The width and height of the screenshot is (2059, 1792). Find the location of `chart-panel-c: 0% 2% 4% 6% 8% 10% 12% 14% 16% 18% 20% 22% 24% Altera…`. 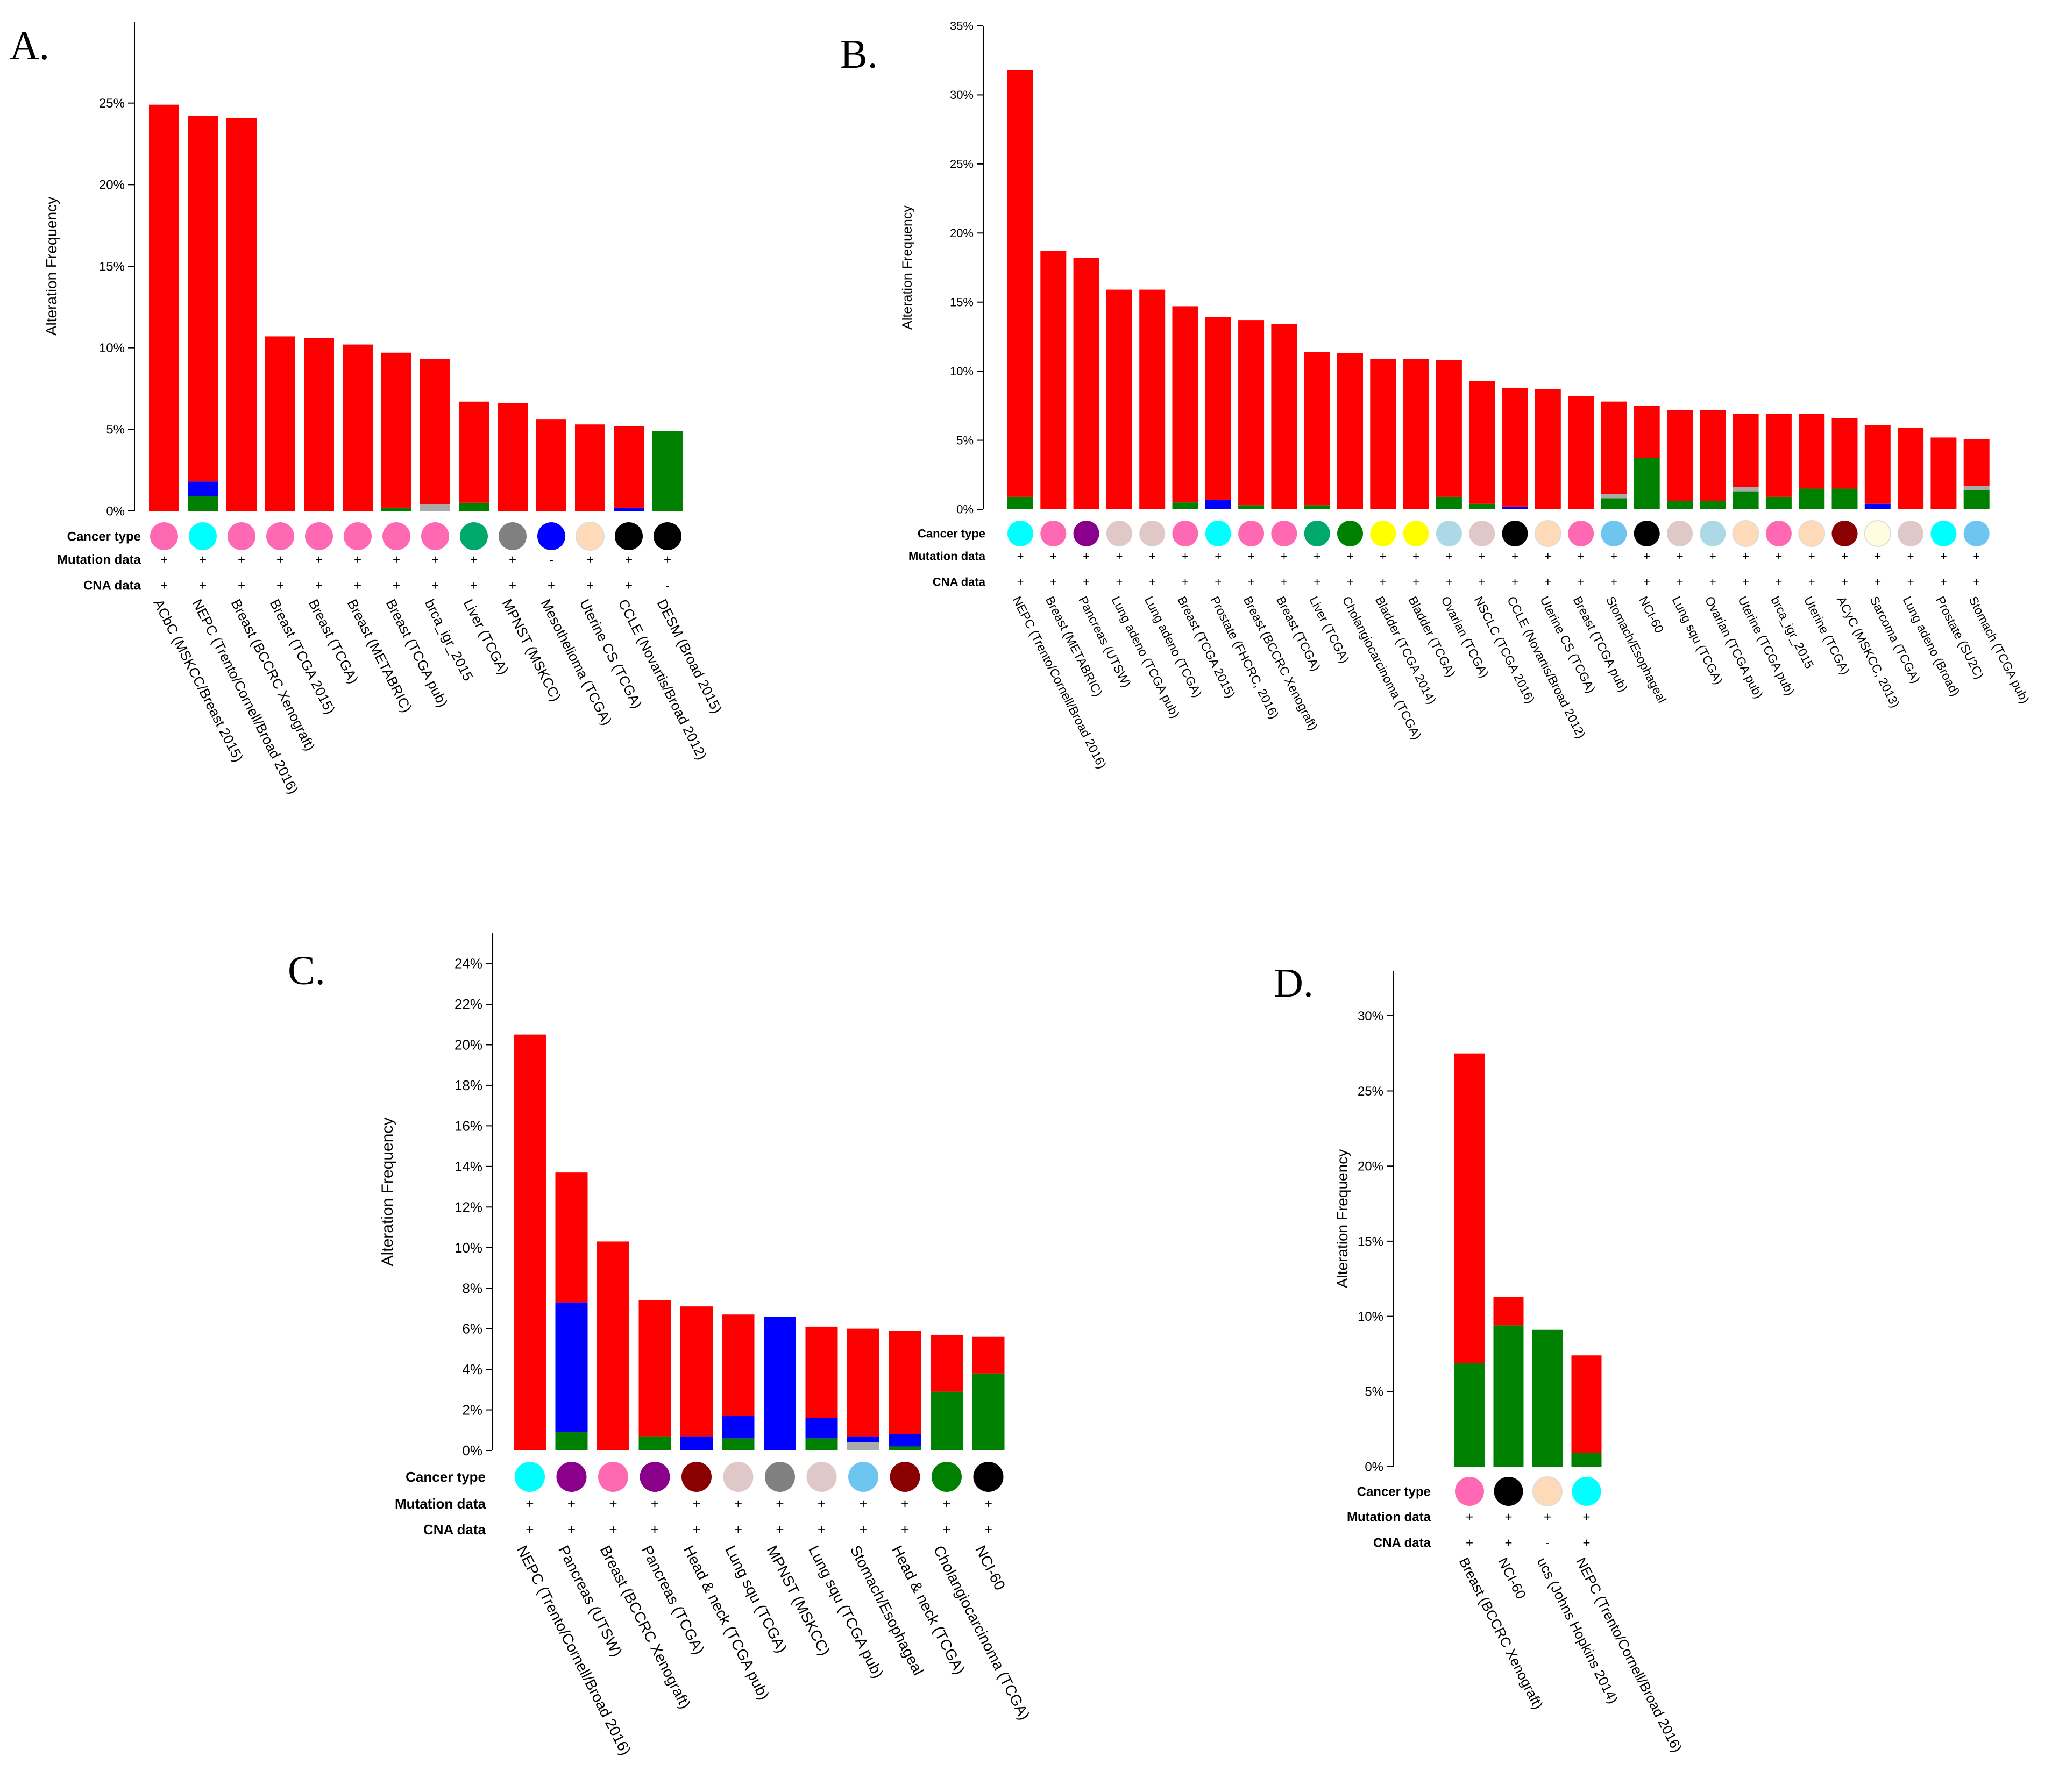

chart-panel-c: 0% 2% 4% 6% 8% 10% 12% 14% 16% 18% 20% 22% 24% Altera… is located at coordinates (706, 1345).